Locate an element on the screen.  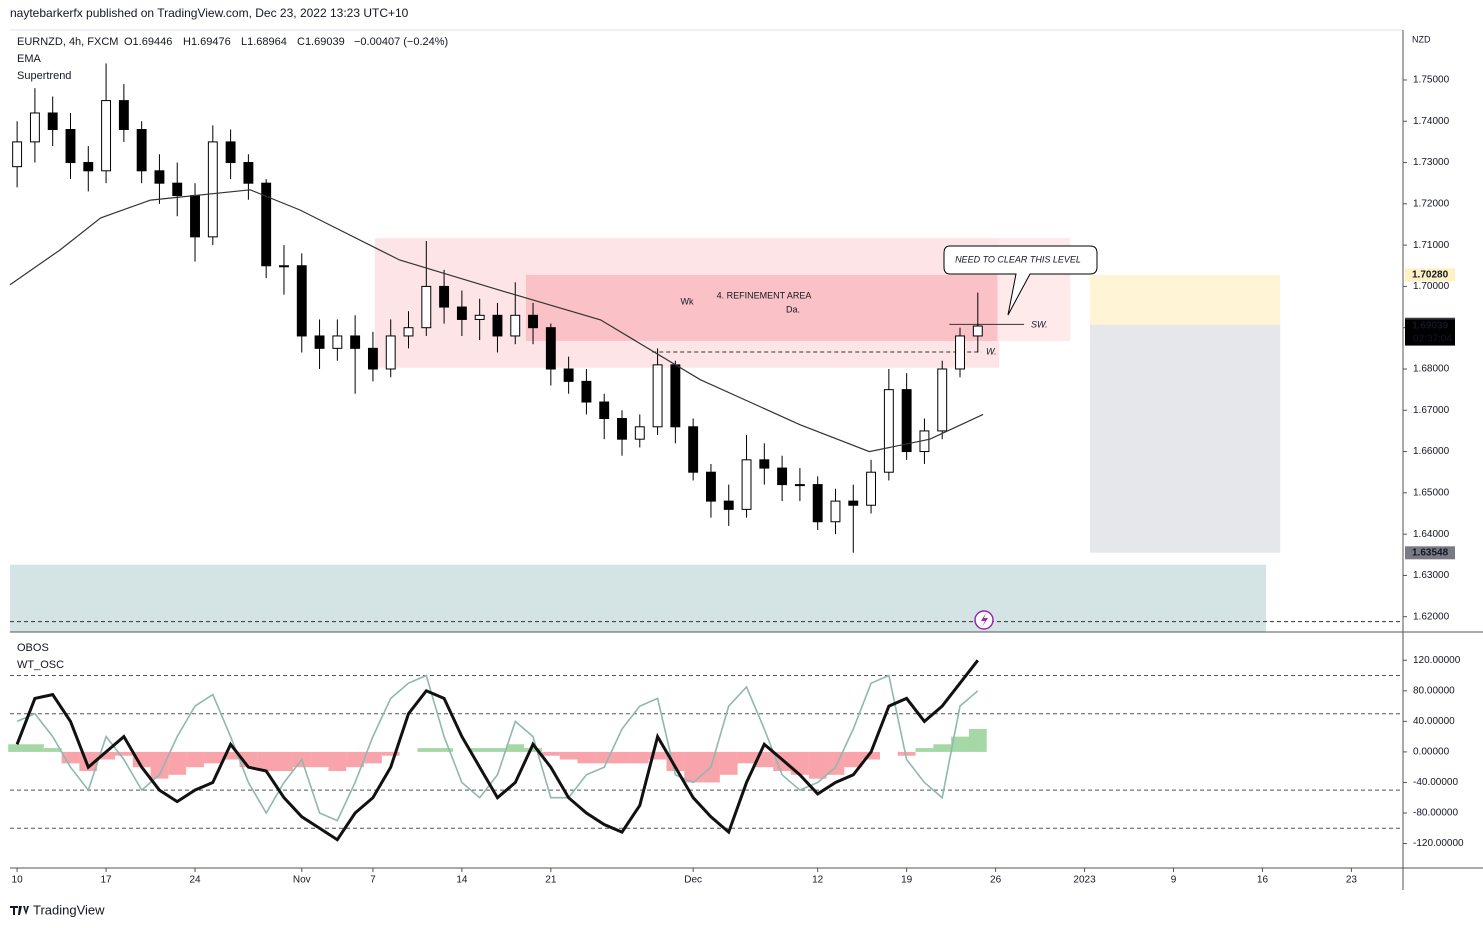
x-tick-label: 26 is located at coordinates (996, 880).